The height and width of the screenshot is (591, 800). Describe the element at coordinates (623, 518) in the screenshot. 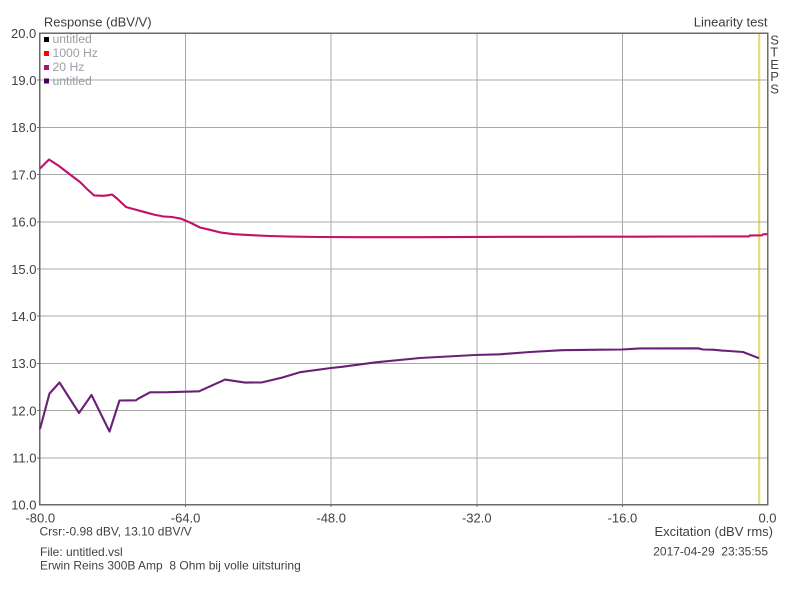

I see `svg-text: -16.0` at that location.